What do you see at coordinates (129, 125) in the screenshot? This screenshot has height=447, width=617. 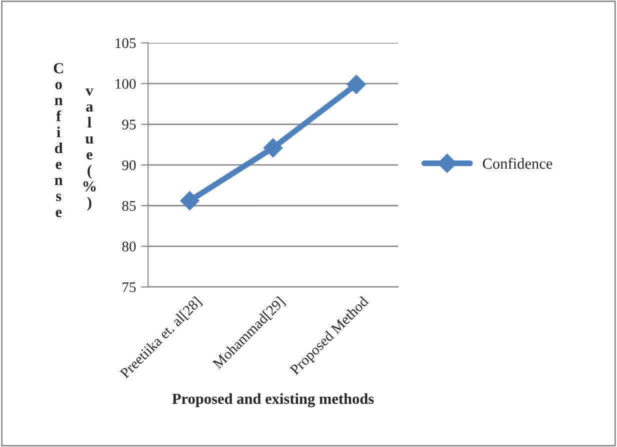 I see `y-tick-label: 95` at bounding box center [129, 125].